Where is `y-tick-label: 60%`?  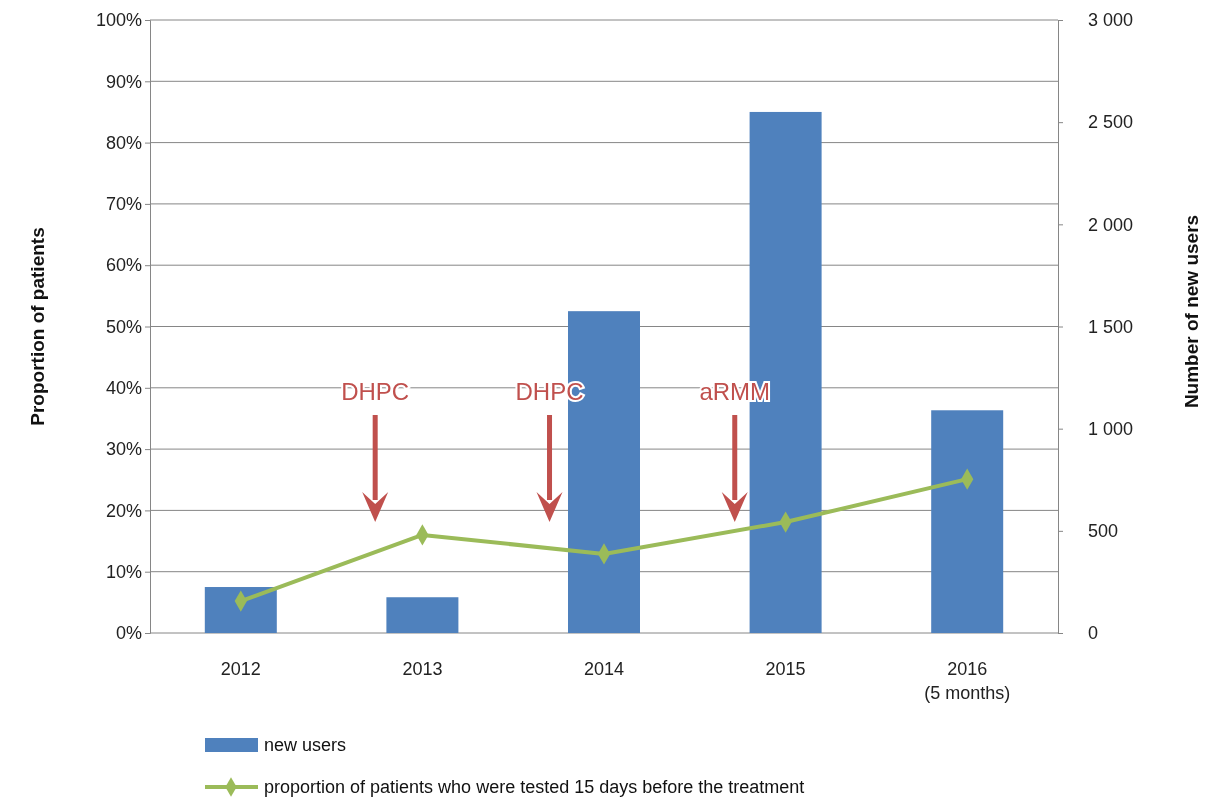
y-tick-label: 60% is located at coordinates (123, 265).